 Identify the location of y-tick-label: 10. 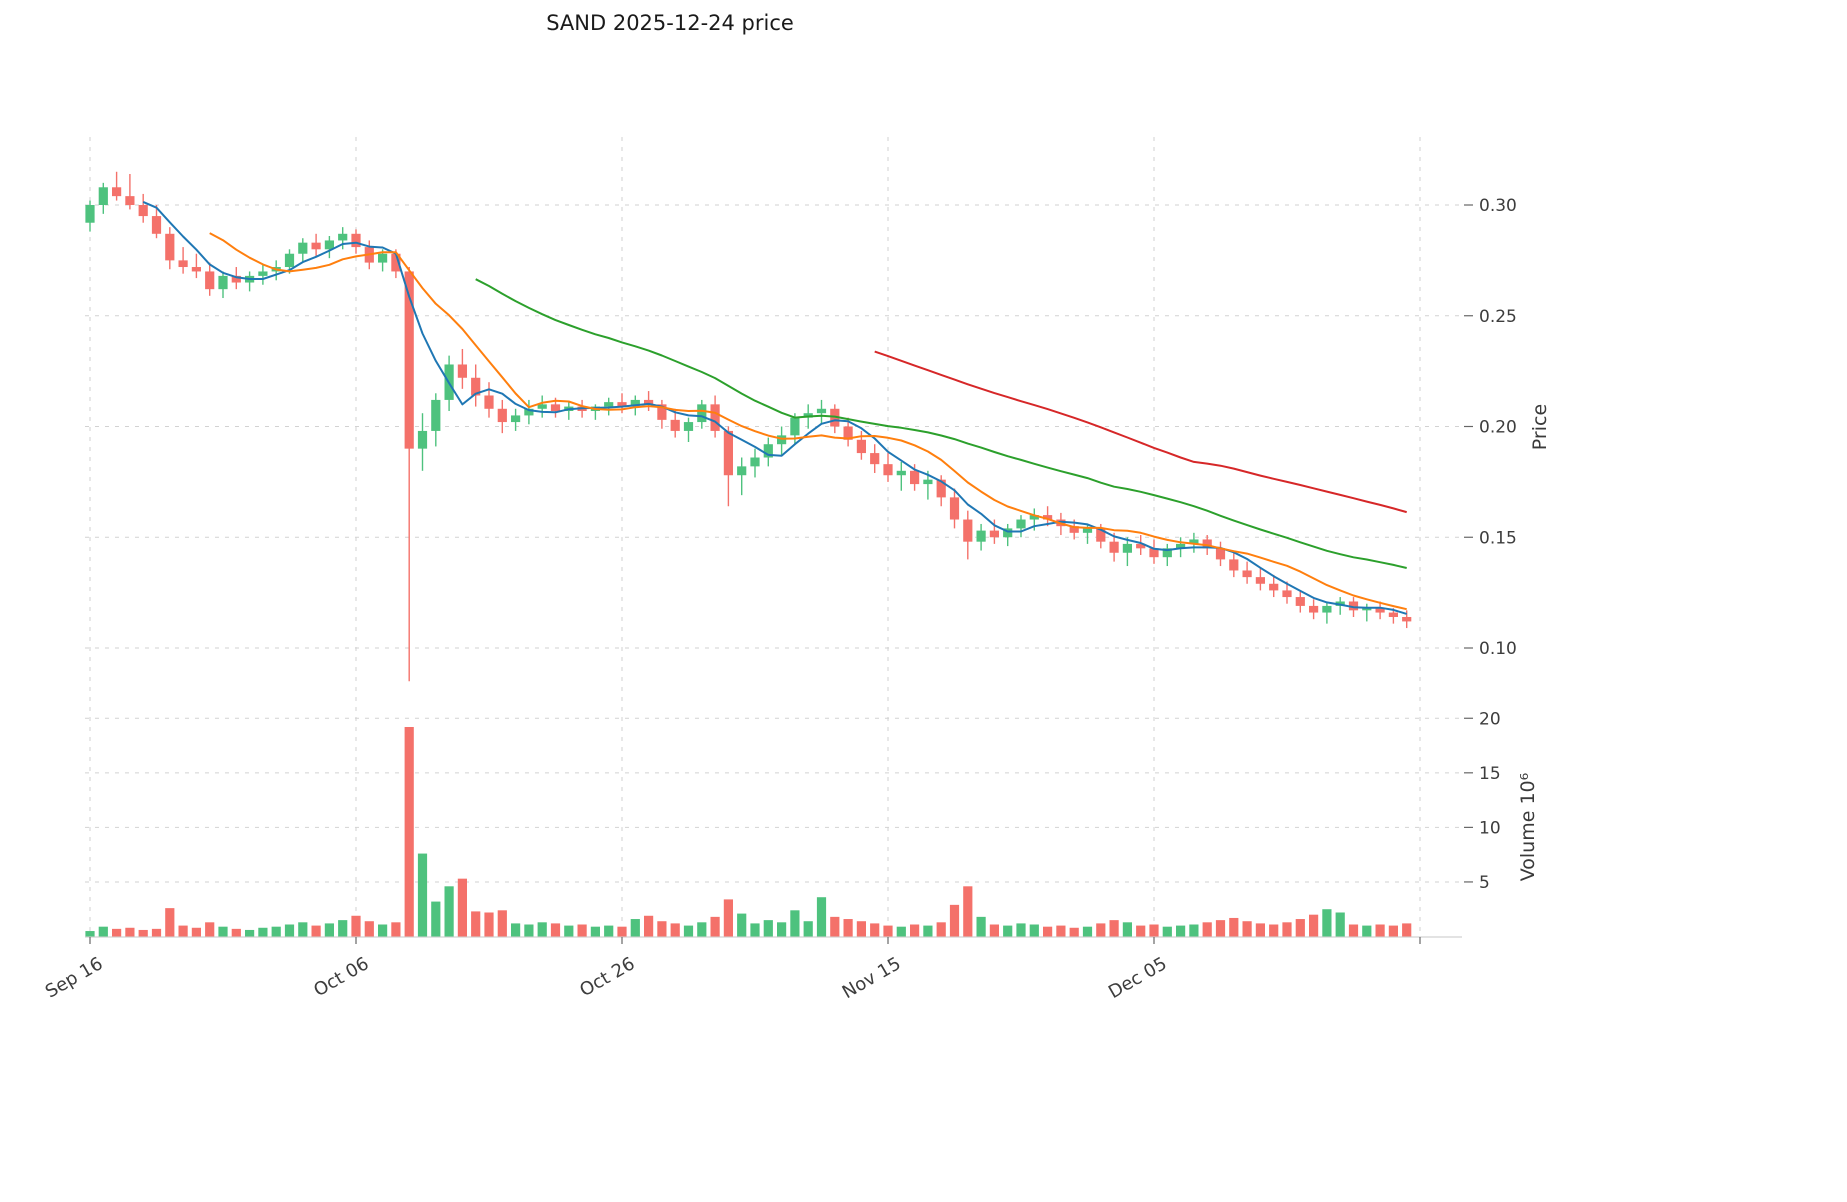
(1490, 828).